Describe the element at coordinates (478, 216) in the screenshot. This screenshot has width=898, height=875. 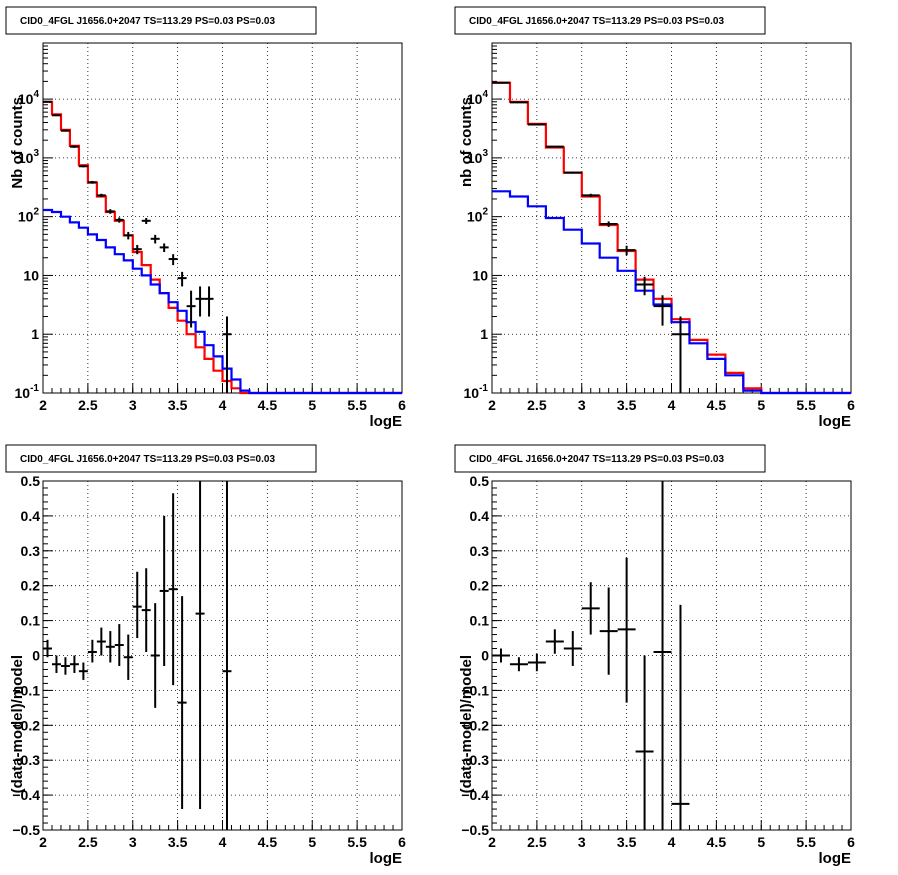
I see `y-tick-label: 10²` at that location.